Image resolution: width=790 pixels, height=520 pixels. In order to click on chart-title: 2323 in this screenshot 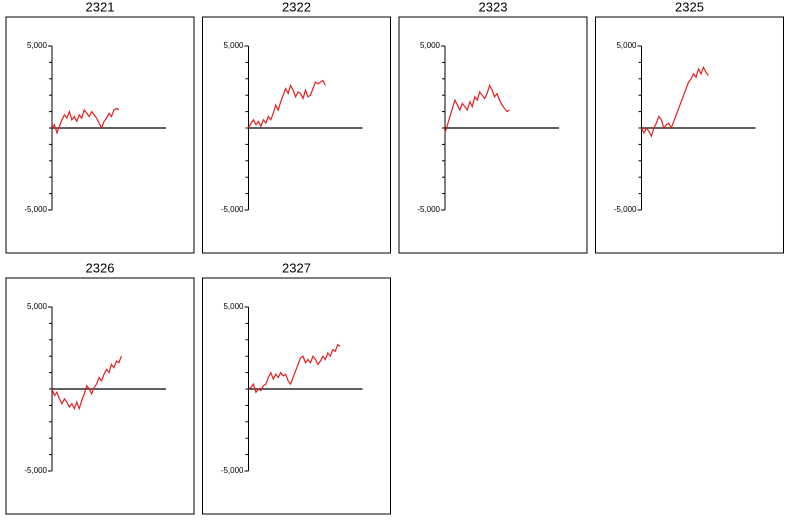, I will do `click(493, 7)`.